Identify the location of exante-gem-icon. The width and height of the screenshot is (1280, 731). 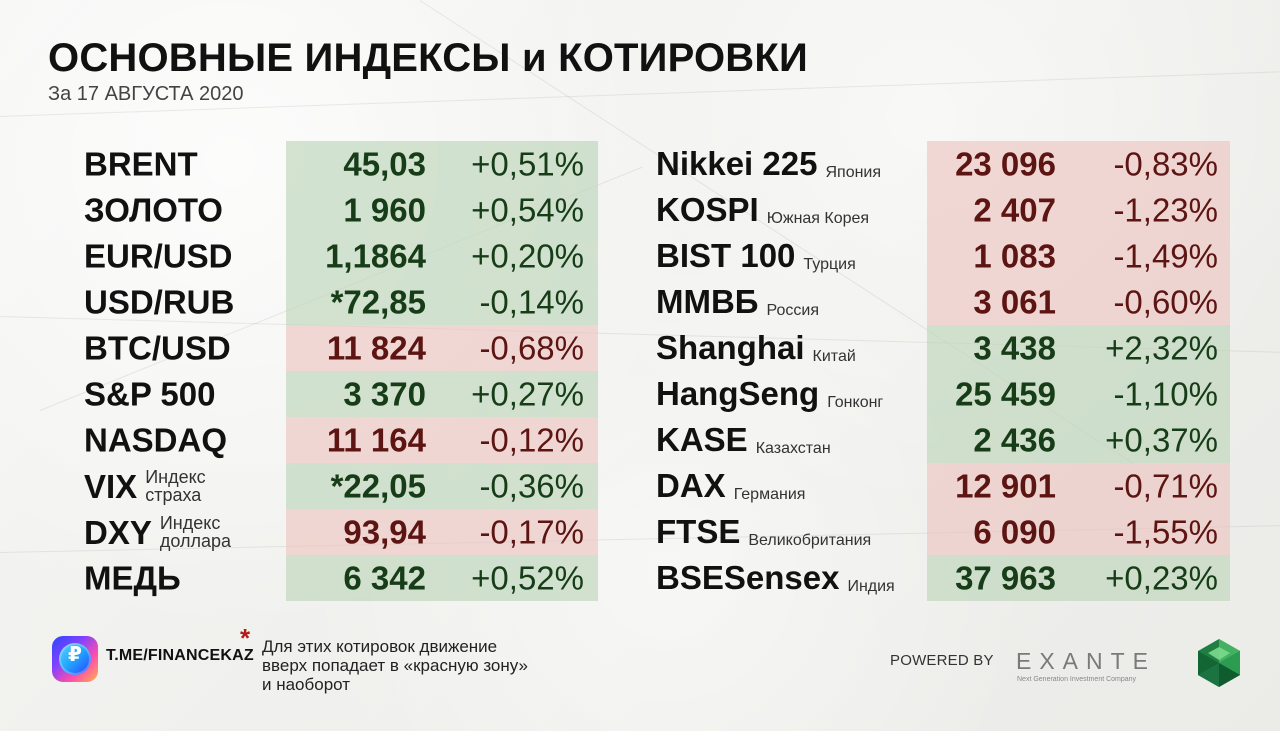
(1219, 663).